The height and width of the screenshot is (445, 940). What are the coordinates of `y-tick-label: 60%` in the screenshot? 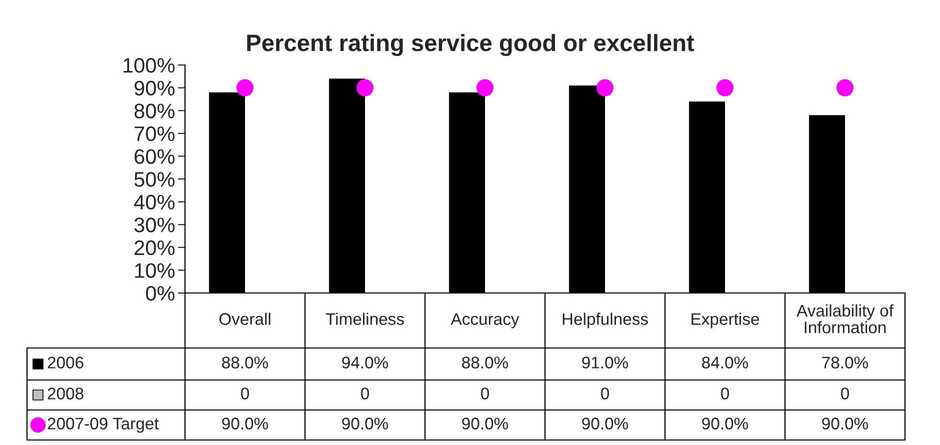 It's located at (154, 156).